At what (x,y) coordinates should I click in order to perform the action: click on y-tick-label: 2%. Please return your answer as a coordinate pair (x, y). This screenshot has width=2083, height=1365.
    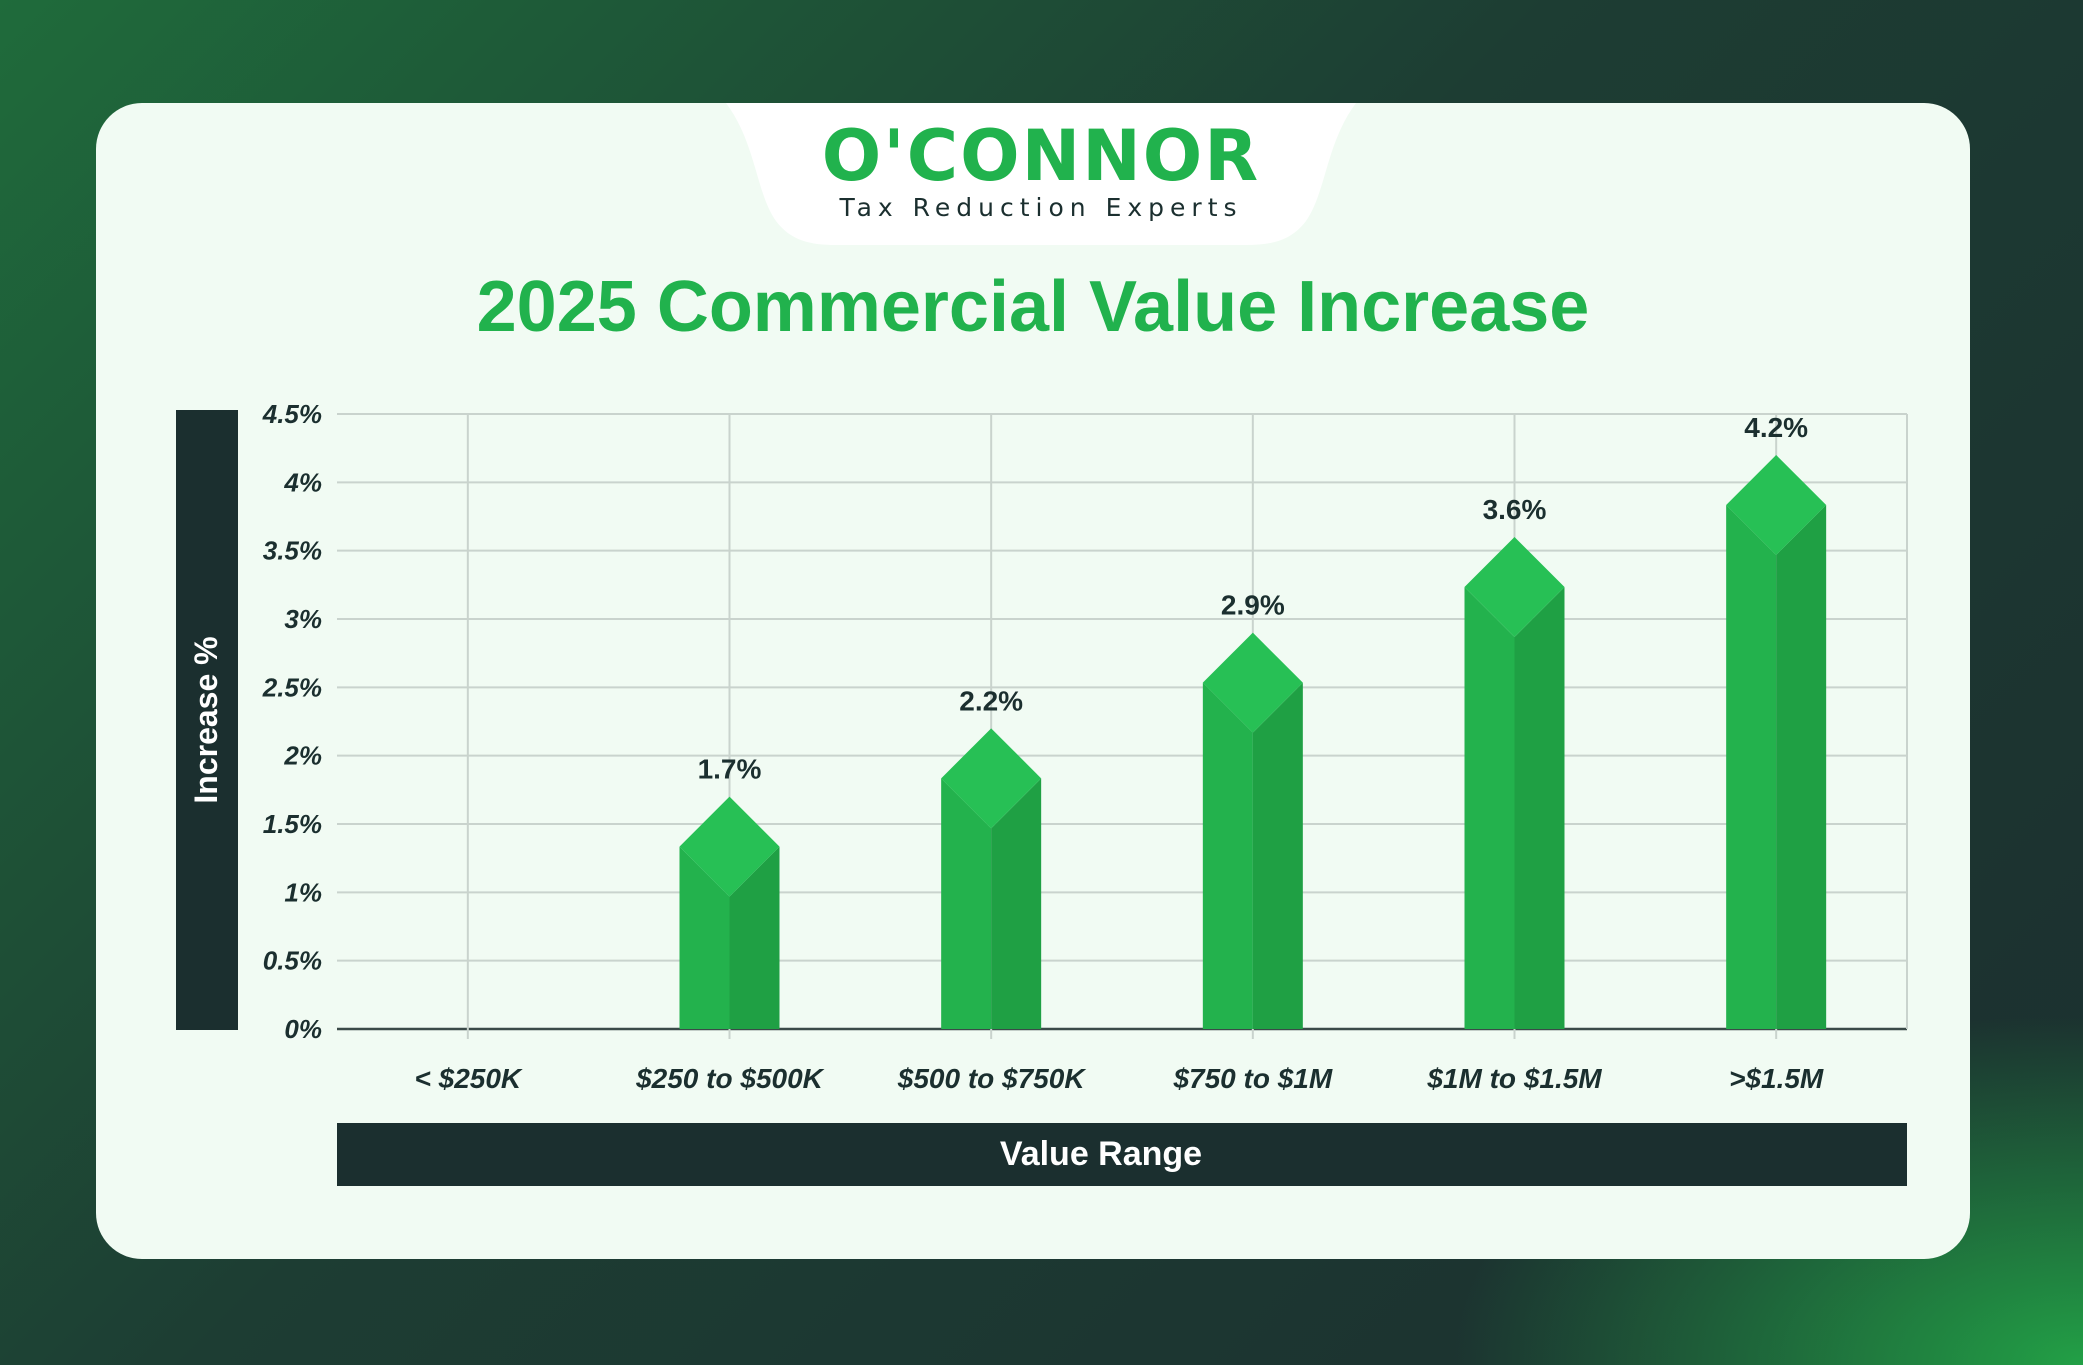
    Looking at the image, I should click on (302, 756).